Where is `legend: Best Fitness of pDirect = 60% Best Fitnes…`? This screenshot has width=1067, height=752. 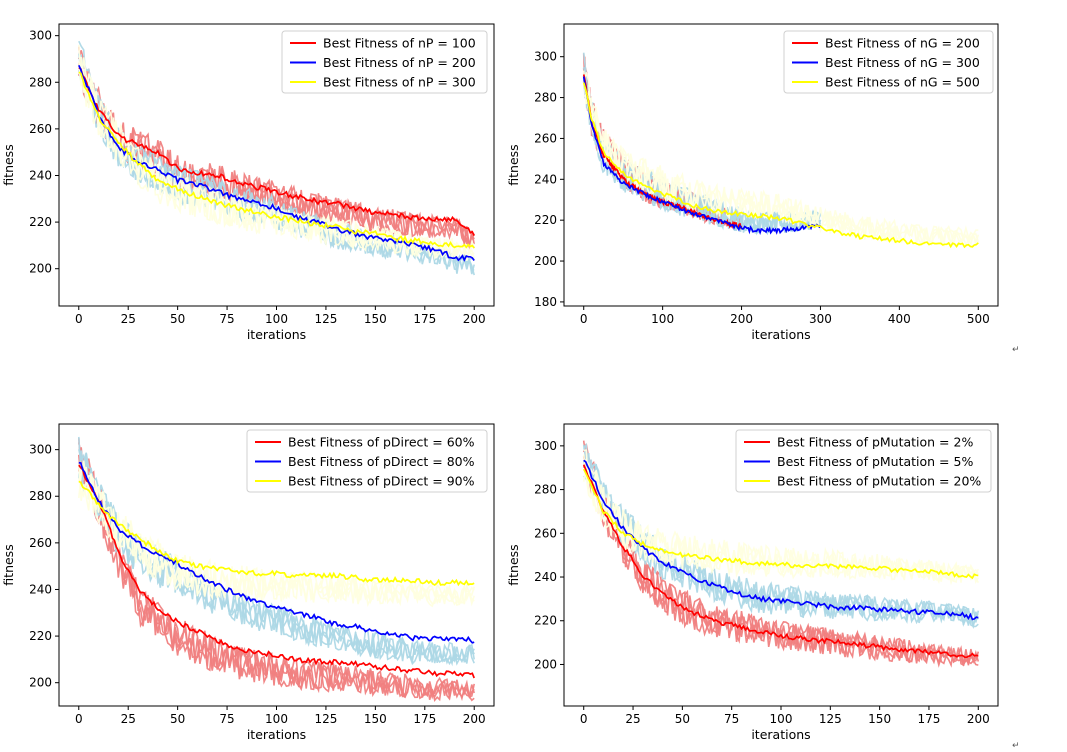
legend: Best Fitness of pDirect = 60% Best Fitnes… is located at coordinates (367, 461).